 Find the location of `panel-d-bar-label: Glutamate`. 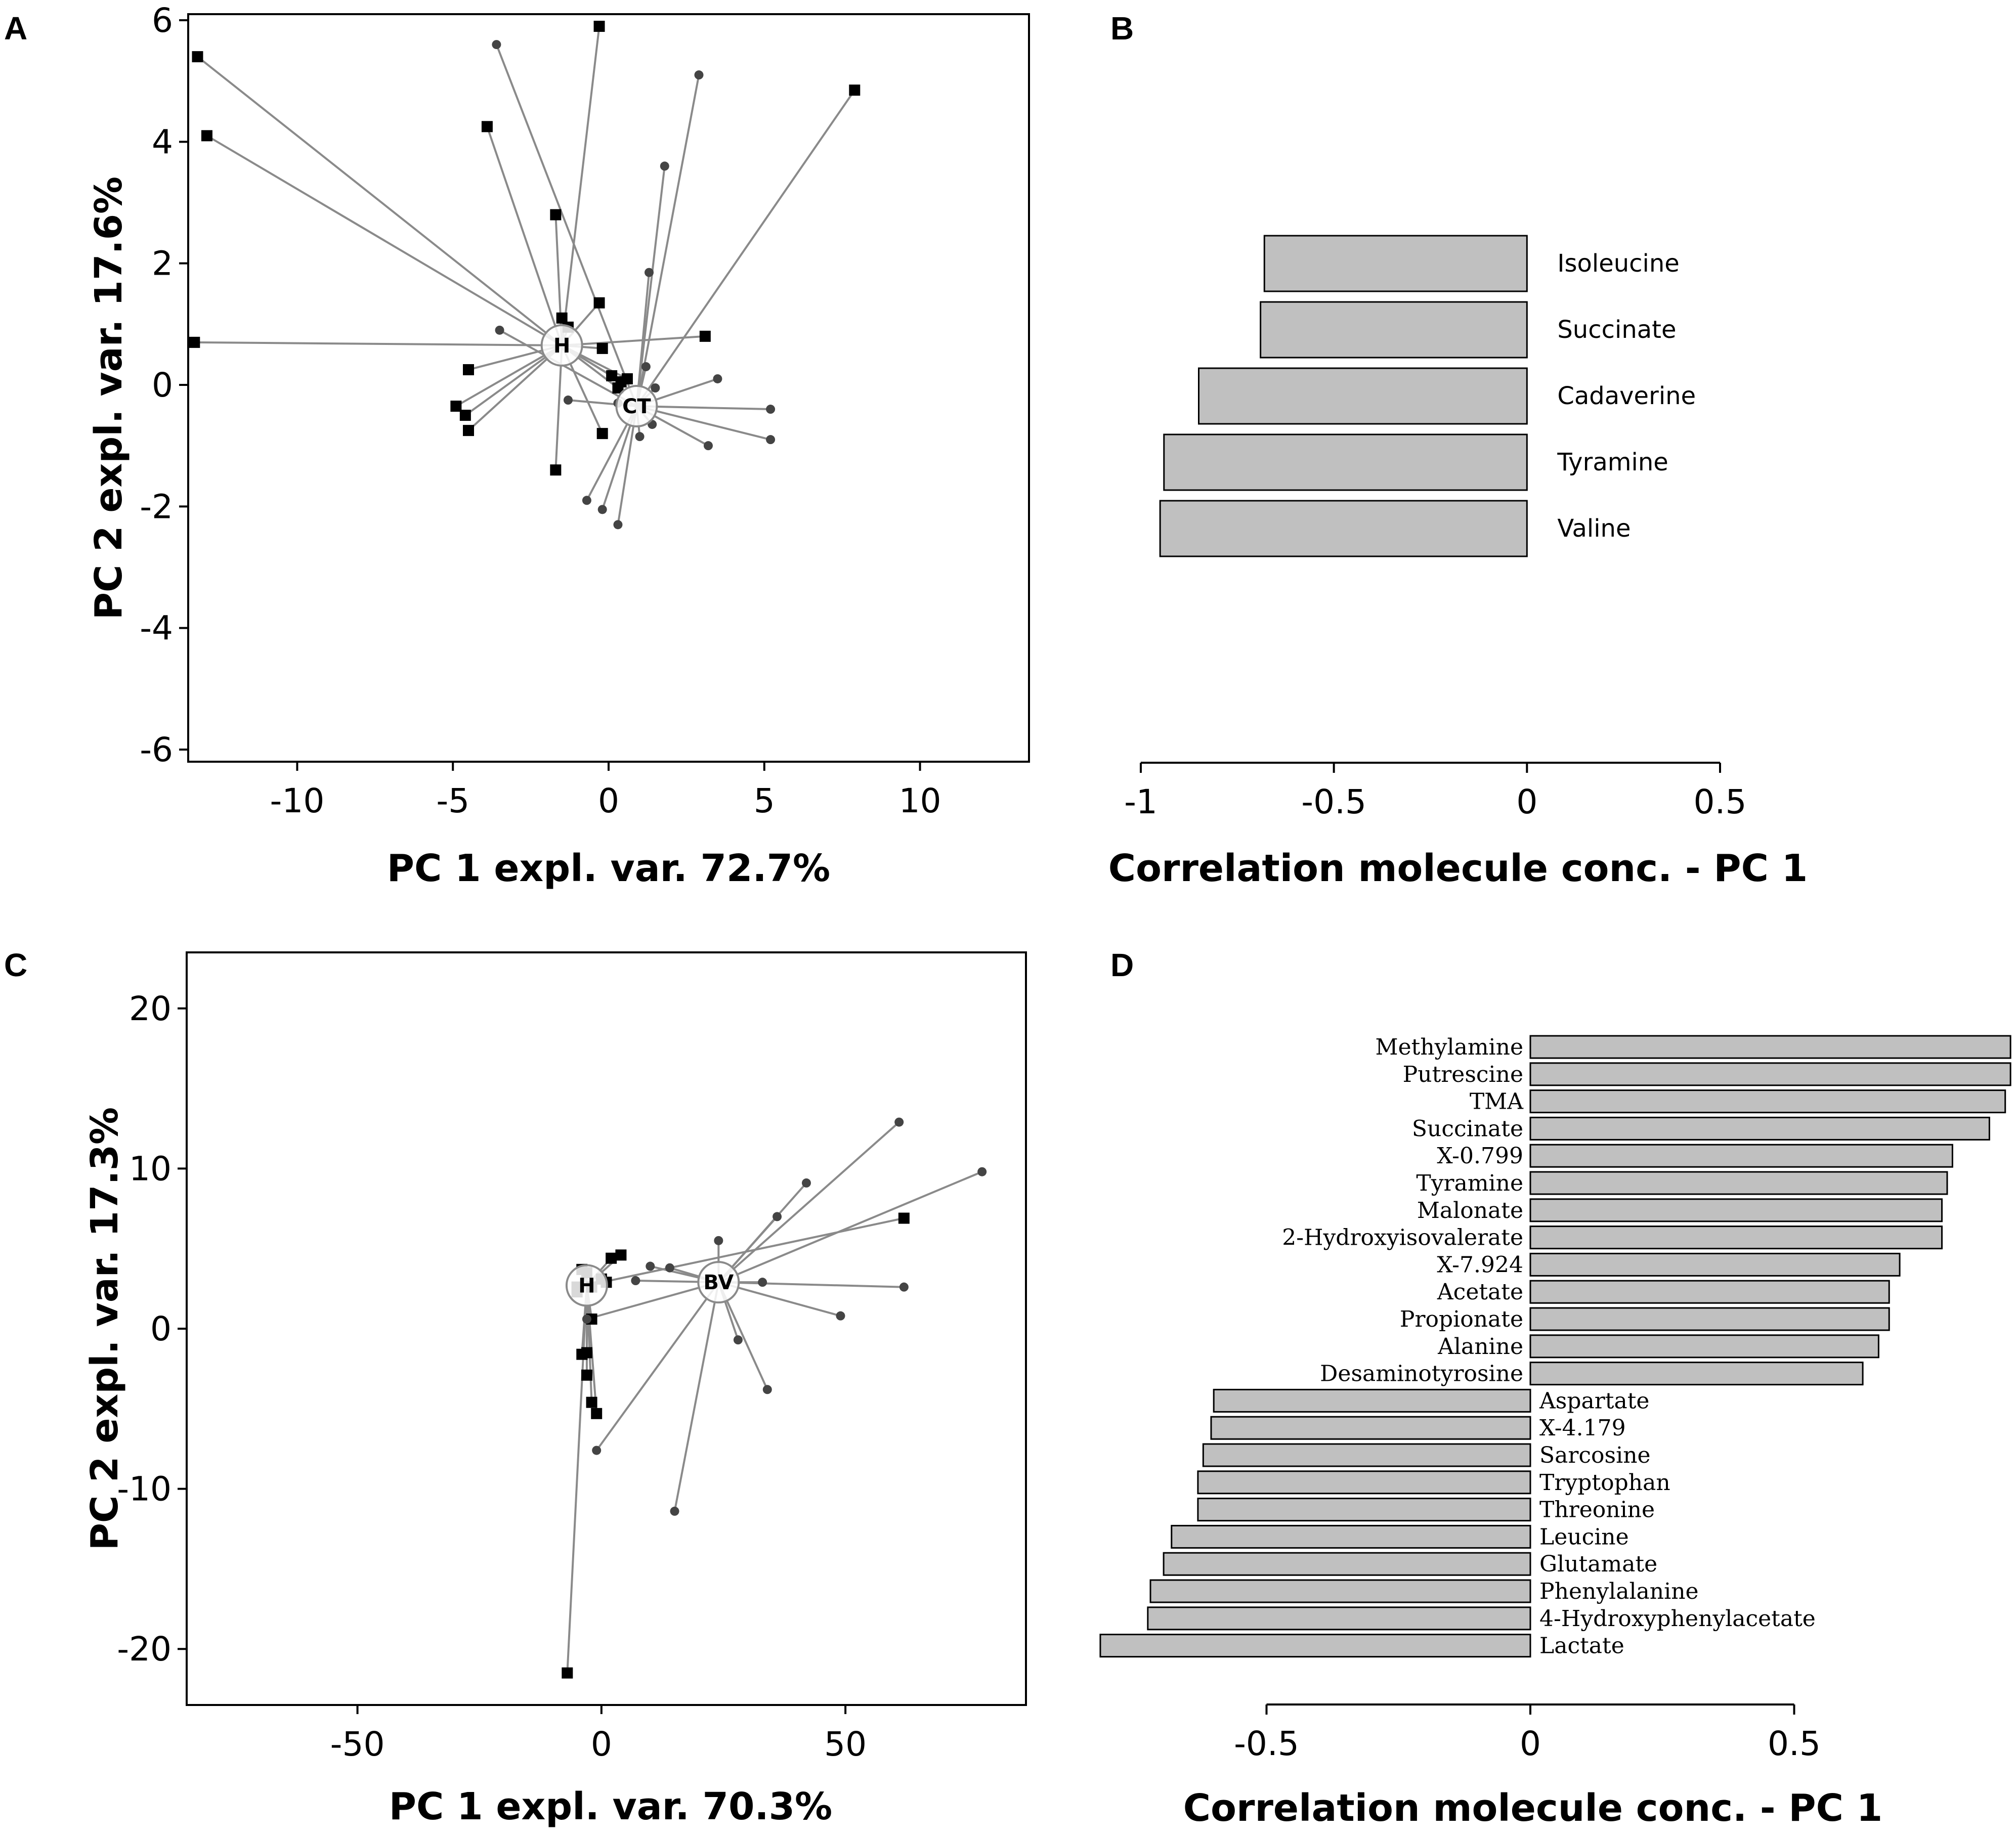

panel-d-bar-label: Glutamate is located at coordinates (1598, 1564).